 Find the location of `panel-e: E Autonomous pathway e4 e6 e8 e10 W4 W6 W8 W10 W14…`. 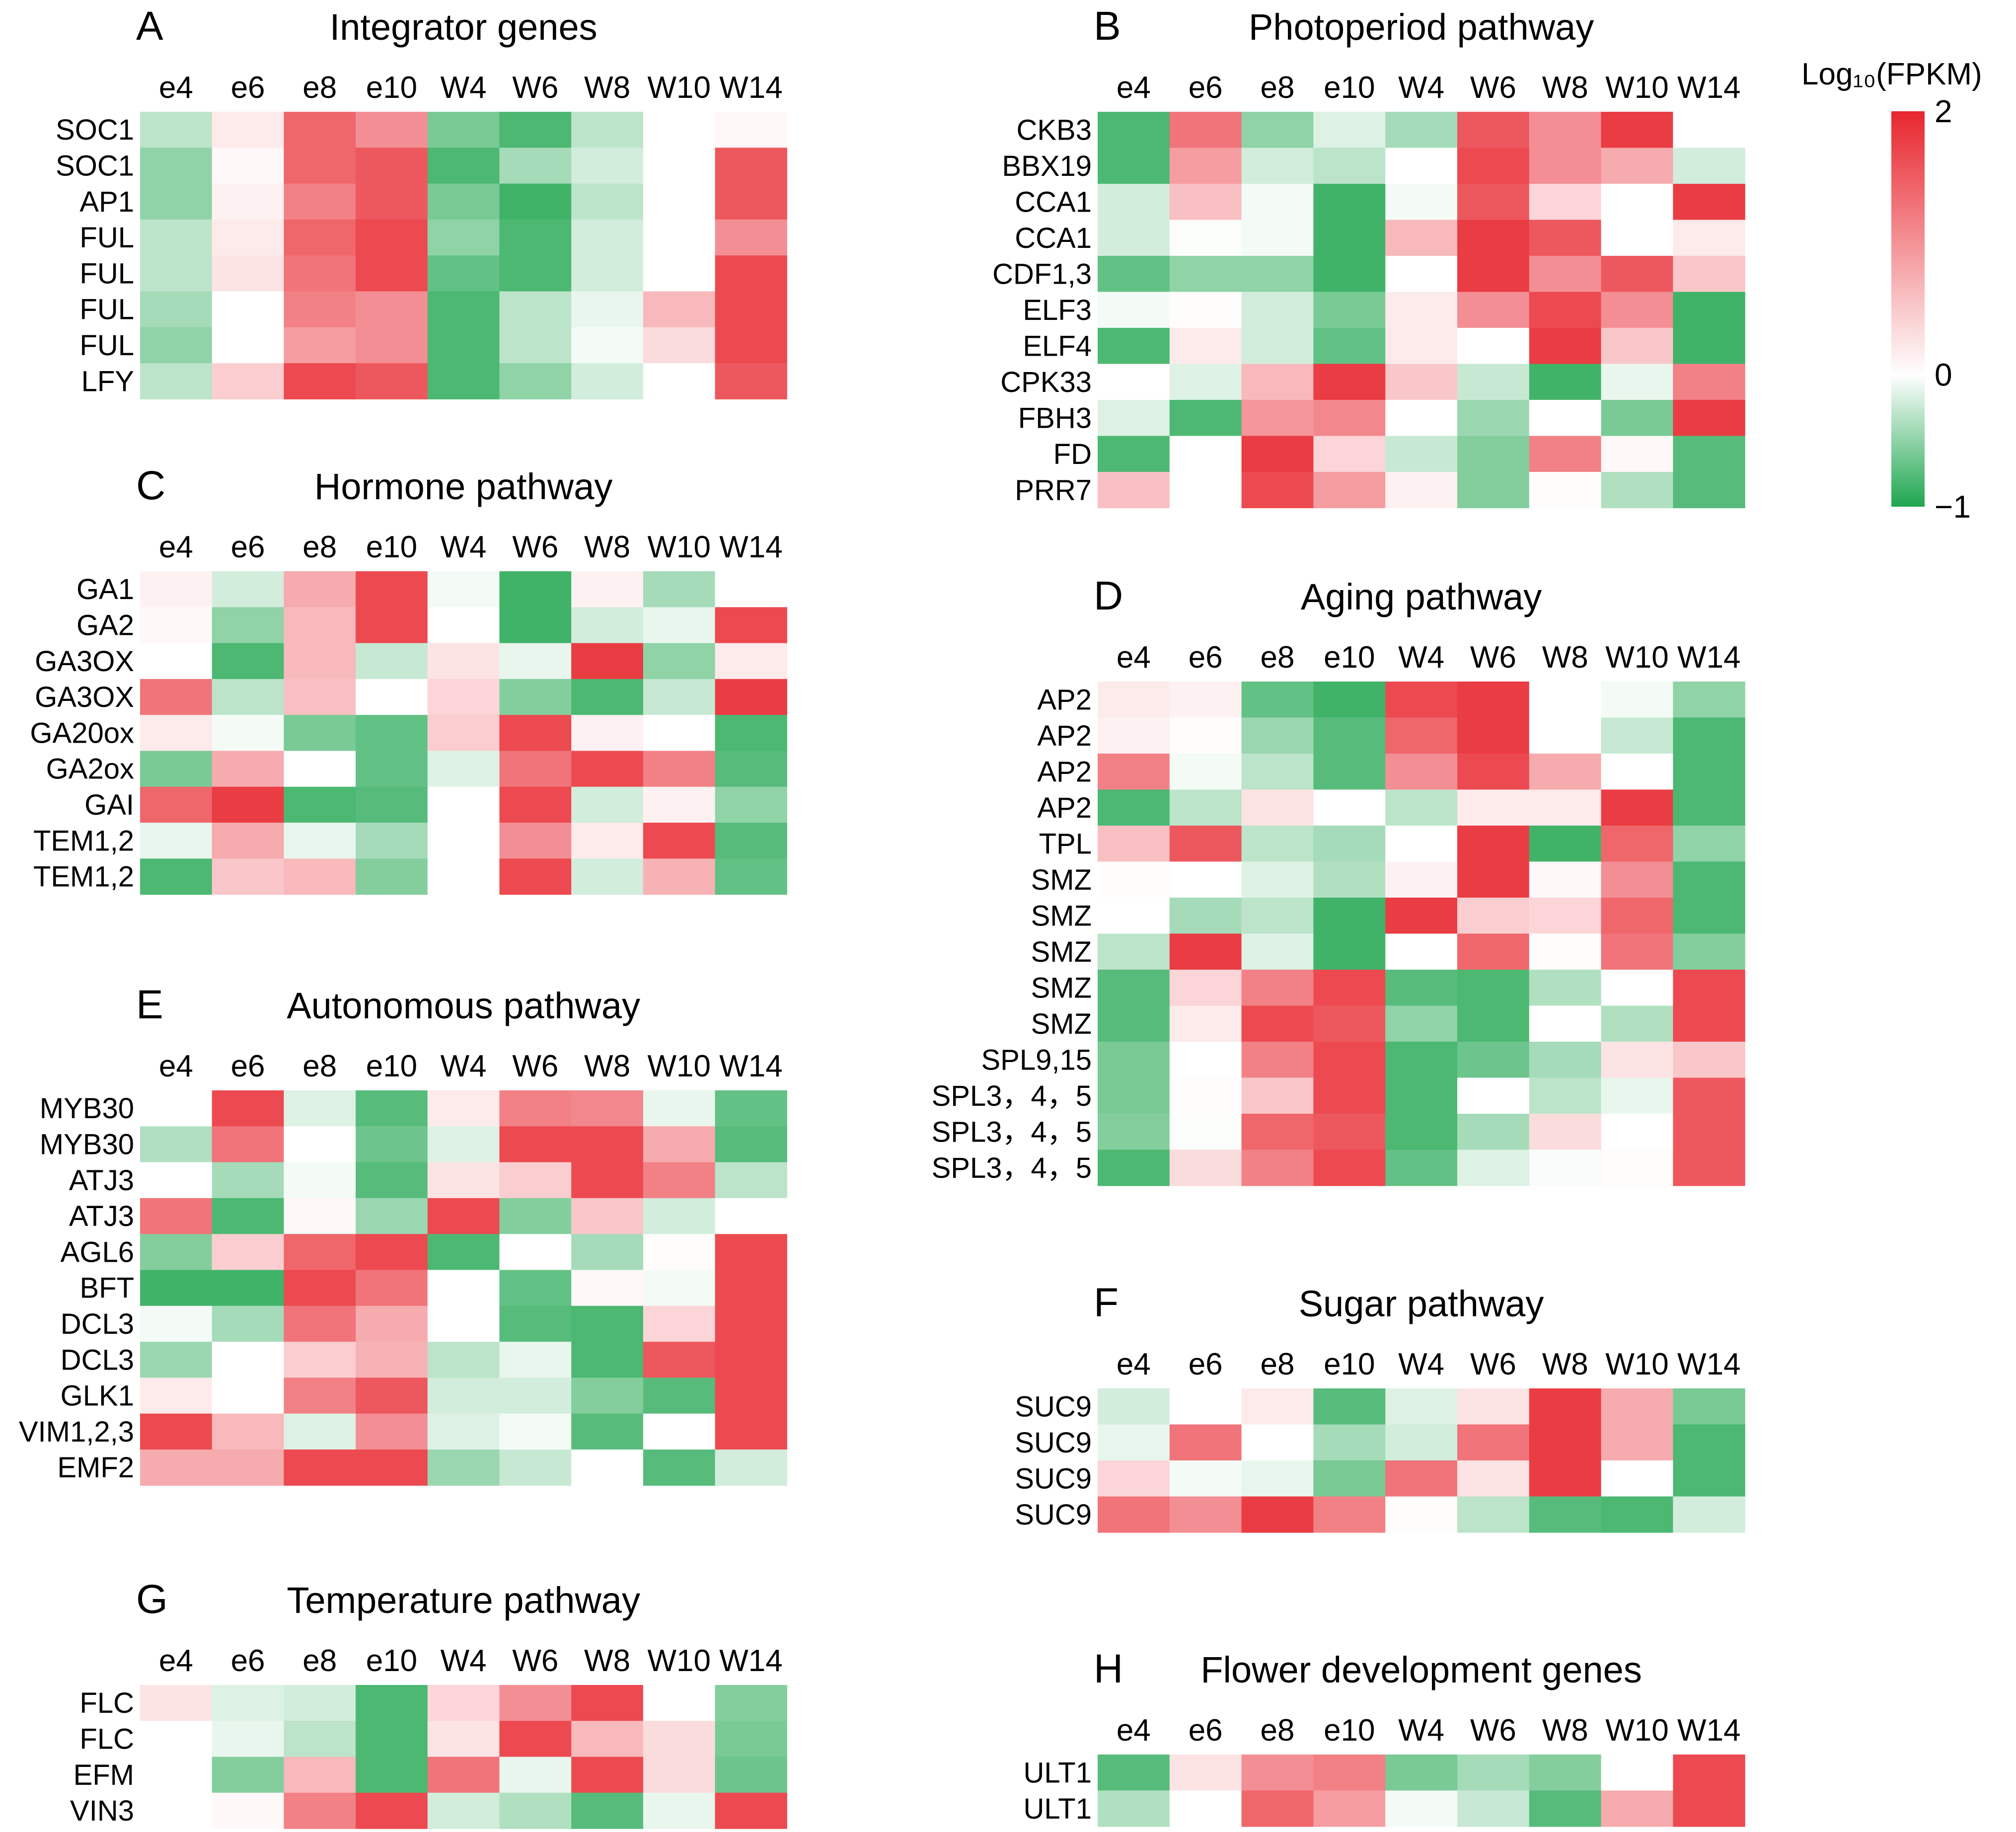

panel-e: E Autonomous pathway e4 e6 e8 e10 W4 W6 W8 W10 W14… is located at coordinates (403, 1234).